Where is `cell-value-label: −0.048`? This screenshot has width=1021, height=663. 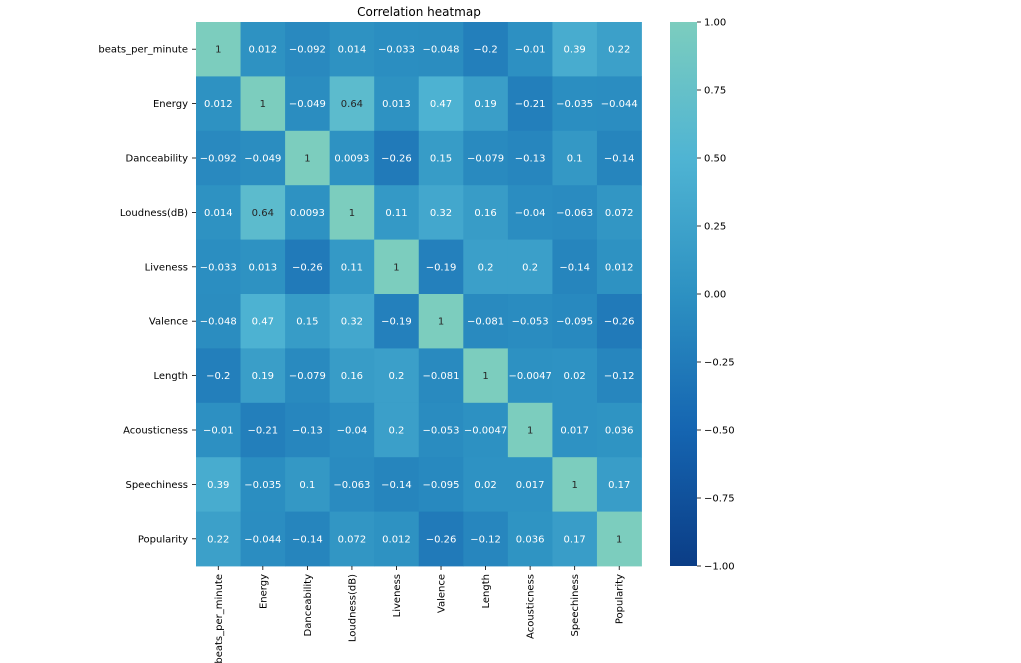
cell-value-label: −0.048 is located at coordinates (218, 322).